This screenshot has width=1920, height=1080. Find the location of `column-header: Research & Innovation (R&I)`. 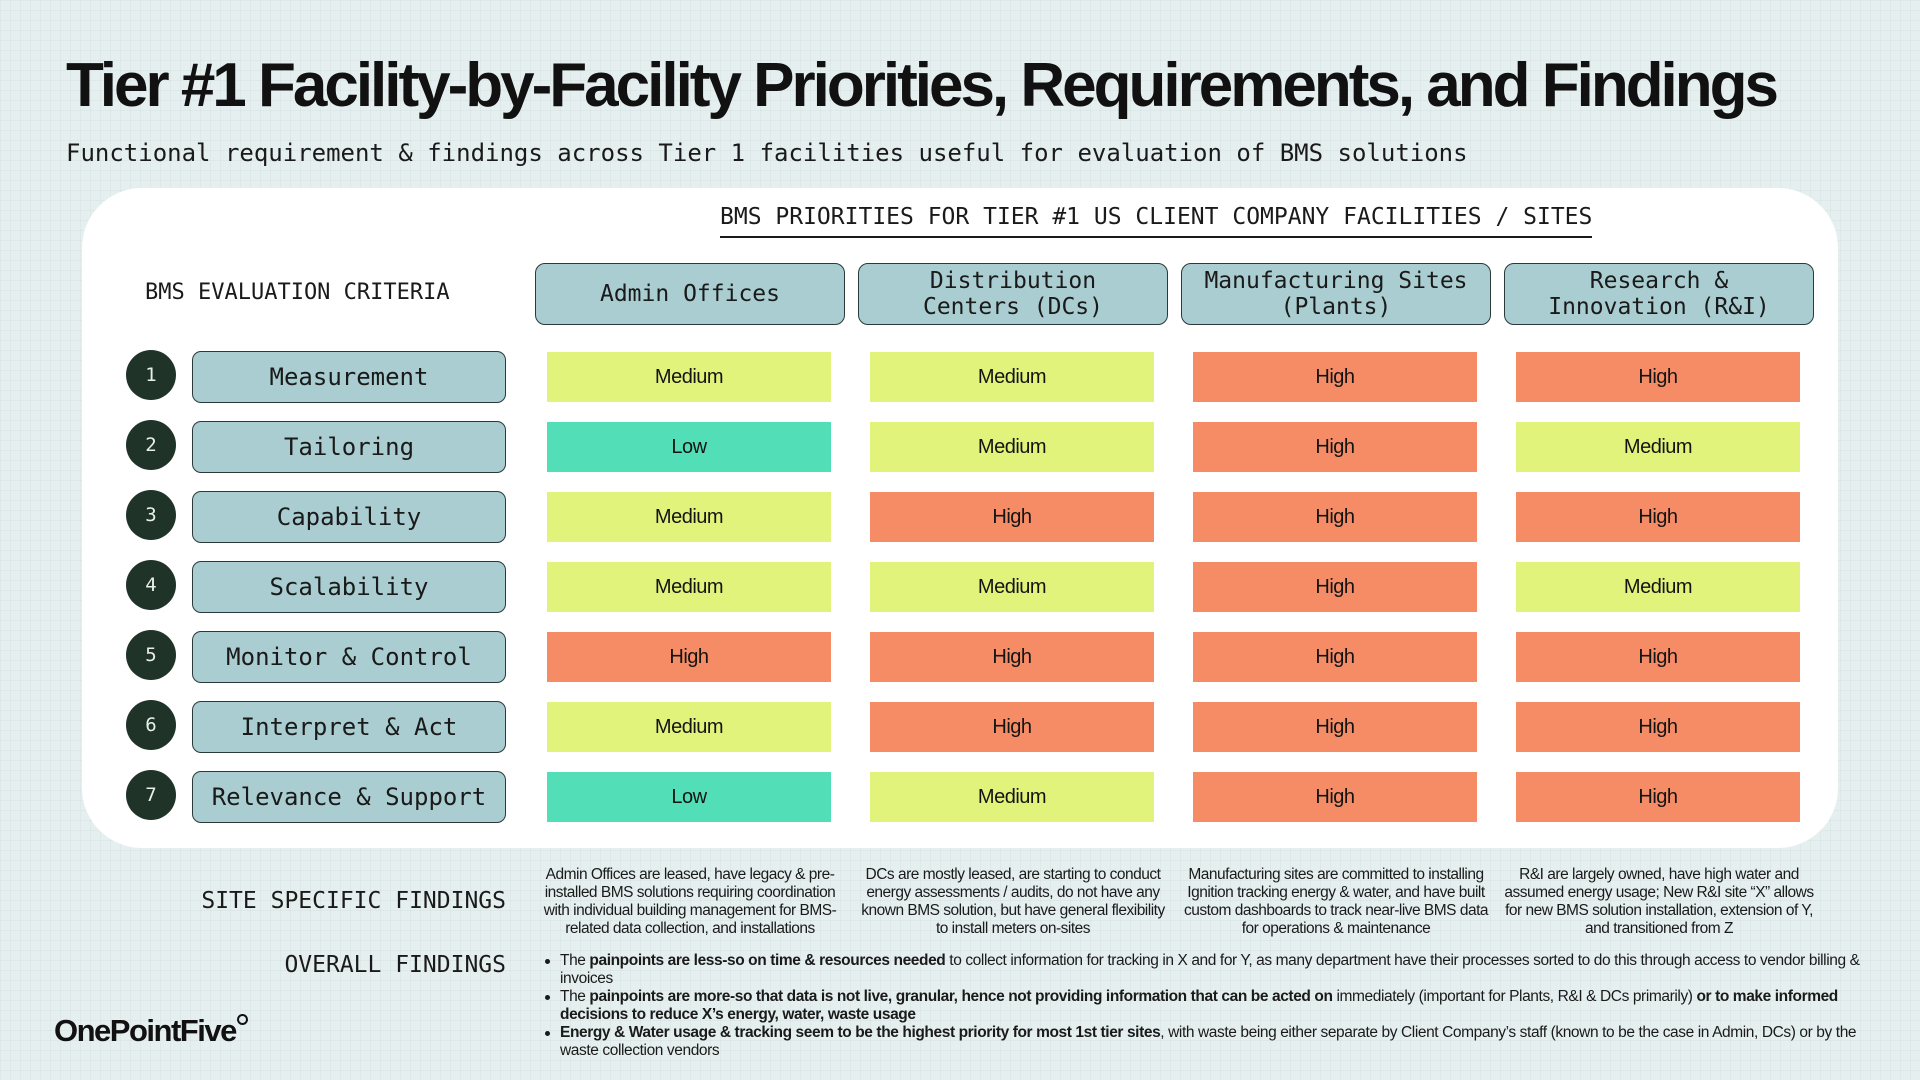

column-header: Research & Innovation (R&I) is located at coordinates (1659, 294).